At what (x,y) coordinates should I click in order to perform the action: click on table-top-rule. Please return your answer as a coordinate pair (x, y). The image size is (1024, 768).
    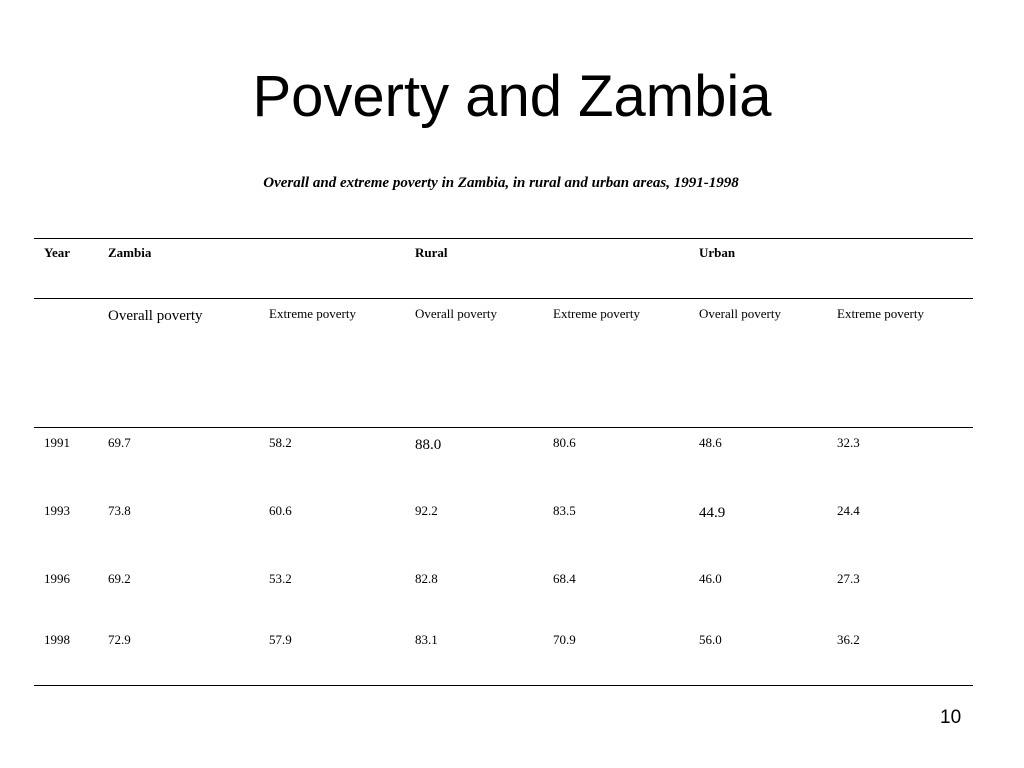
    Looking at the image, I should click on (503, 238).